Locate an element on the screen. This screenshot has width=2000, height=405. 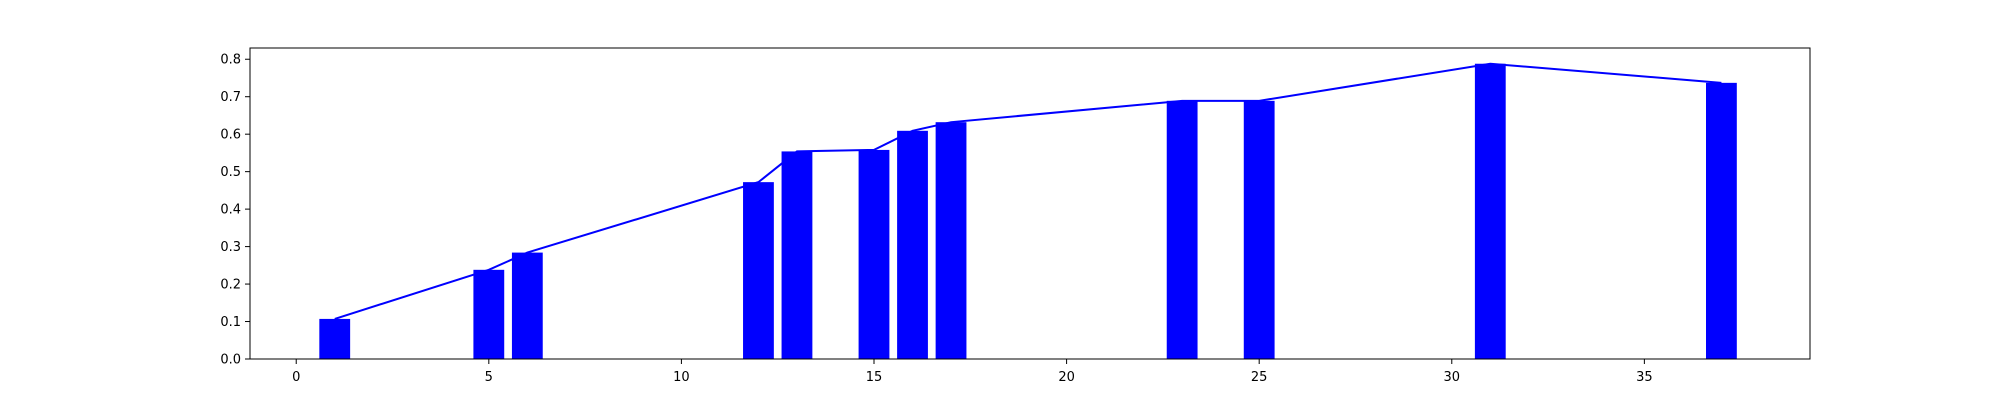
y-tick-label: 0.0 is located at coordinates (230, 360).